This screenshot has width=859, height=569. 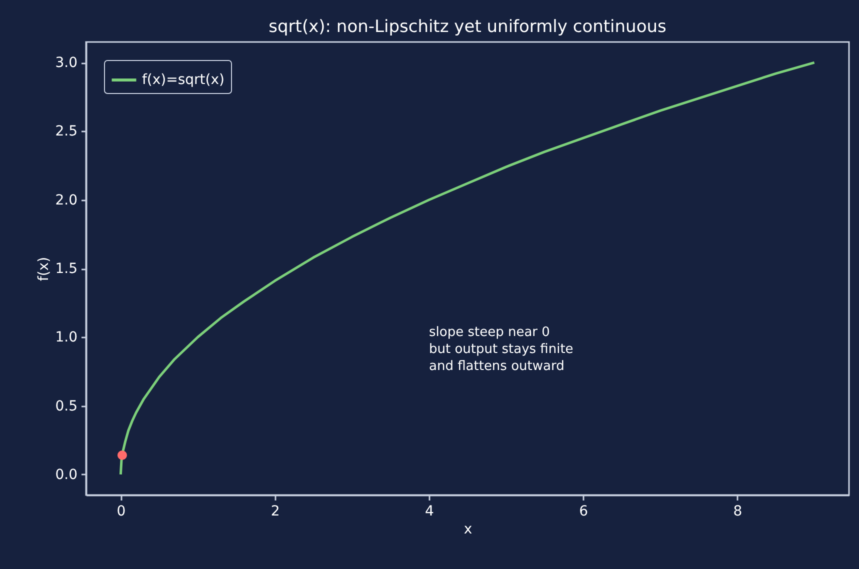 I want to click on x-tick-label: 6, so click(x=583, y=512).